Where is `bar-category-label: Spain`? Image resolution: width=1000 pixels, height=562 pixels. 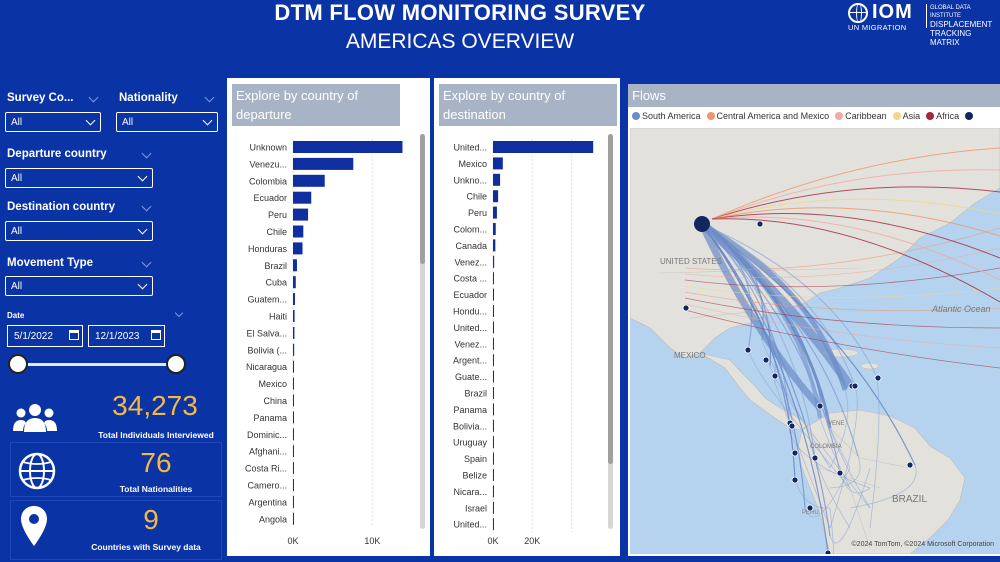 bar-category-label: Spain is located at coordinates (475, 459).